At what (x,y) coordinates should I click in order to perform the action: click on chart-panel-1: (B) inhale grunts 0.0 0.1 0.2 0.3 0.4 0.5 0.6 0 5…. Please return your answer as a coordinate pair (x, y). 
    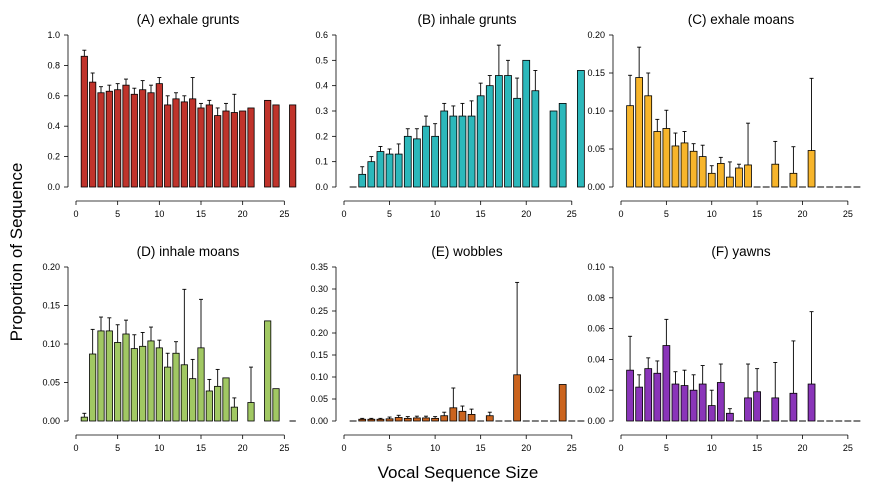
    Looking at the image, I should click on (450, 115).